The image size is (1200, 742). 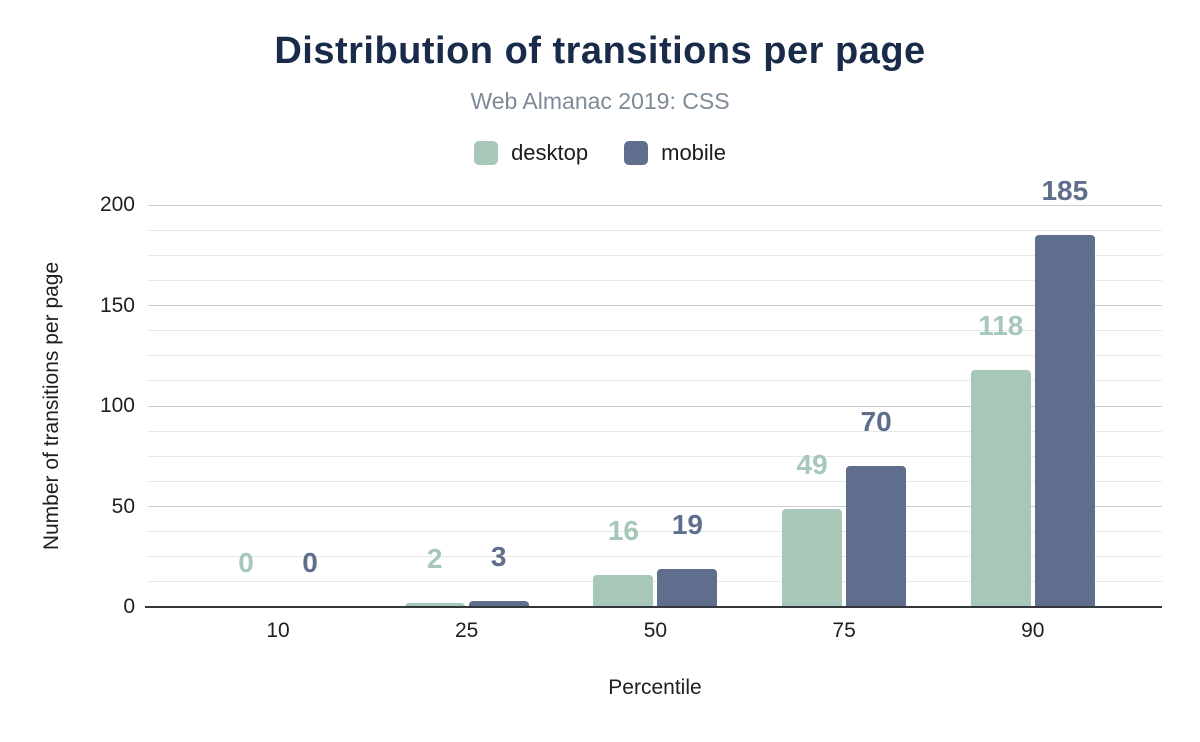 I want to click on y-tick-label-150: 150, so click(x=117, y=305).